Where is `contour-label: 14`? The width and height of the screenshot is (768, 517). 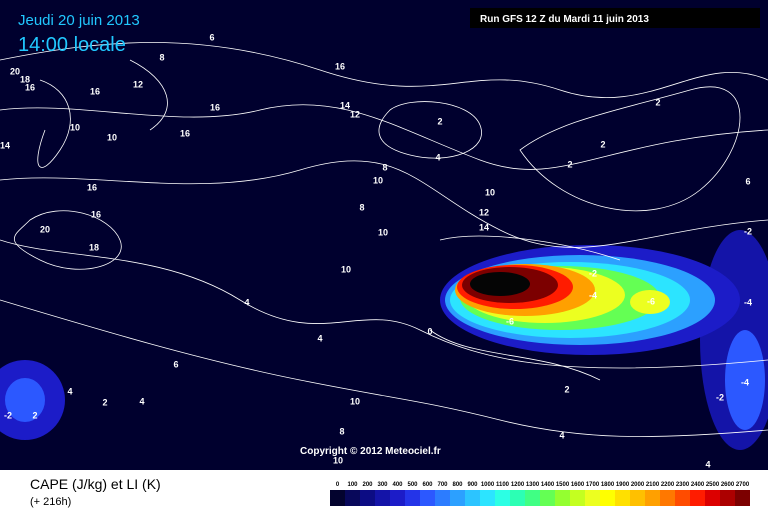
contour-label: 14 is located at coordinates (5, 145).